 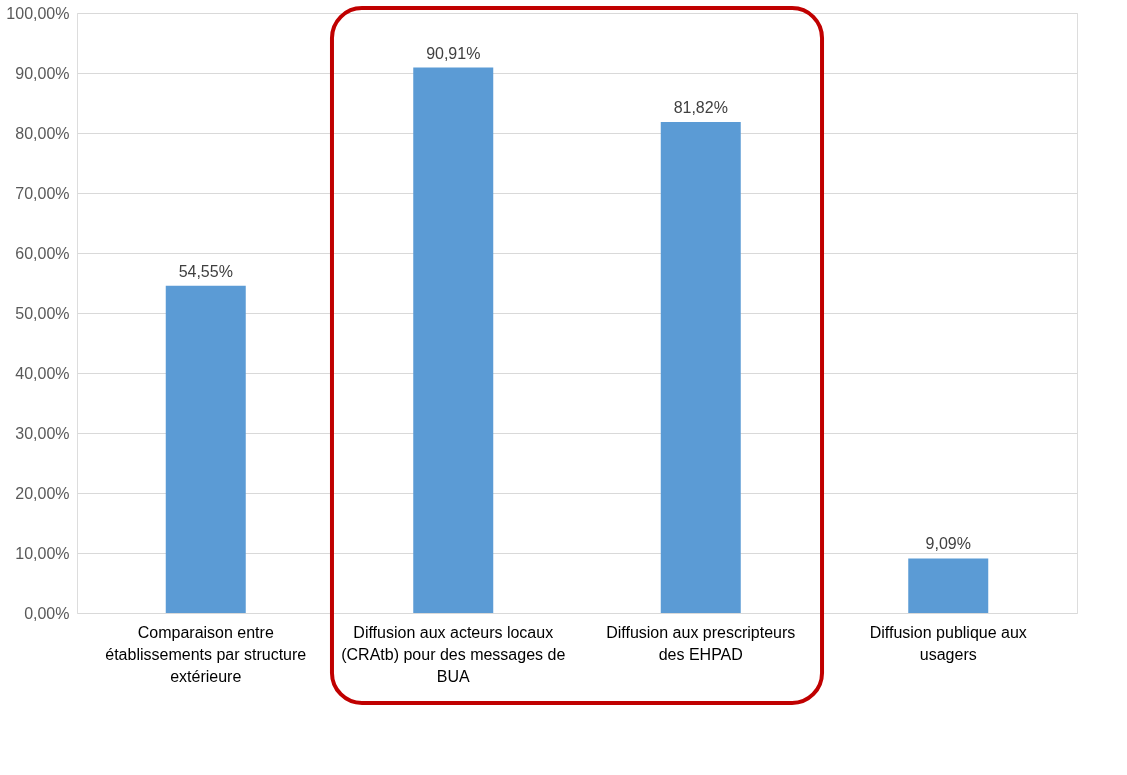 What do you see at coordinates (42, 133) in the screenshot?
I see `y-tick-label: 80,00%` at bounding box center [42, 133].